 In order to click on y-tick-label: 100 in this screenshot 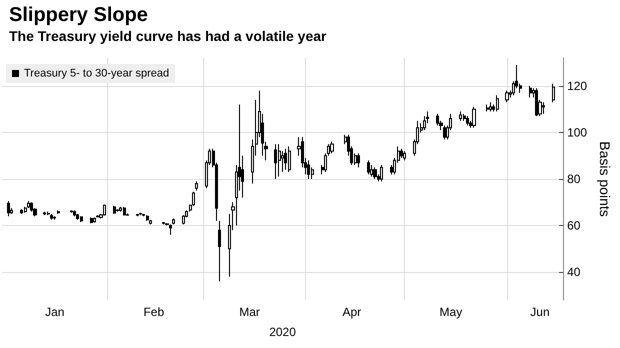, I will do `click(577, 132)`.